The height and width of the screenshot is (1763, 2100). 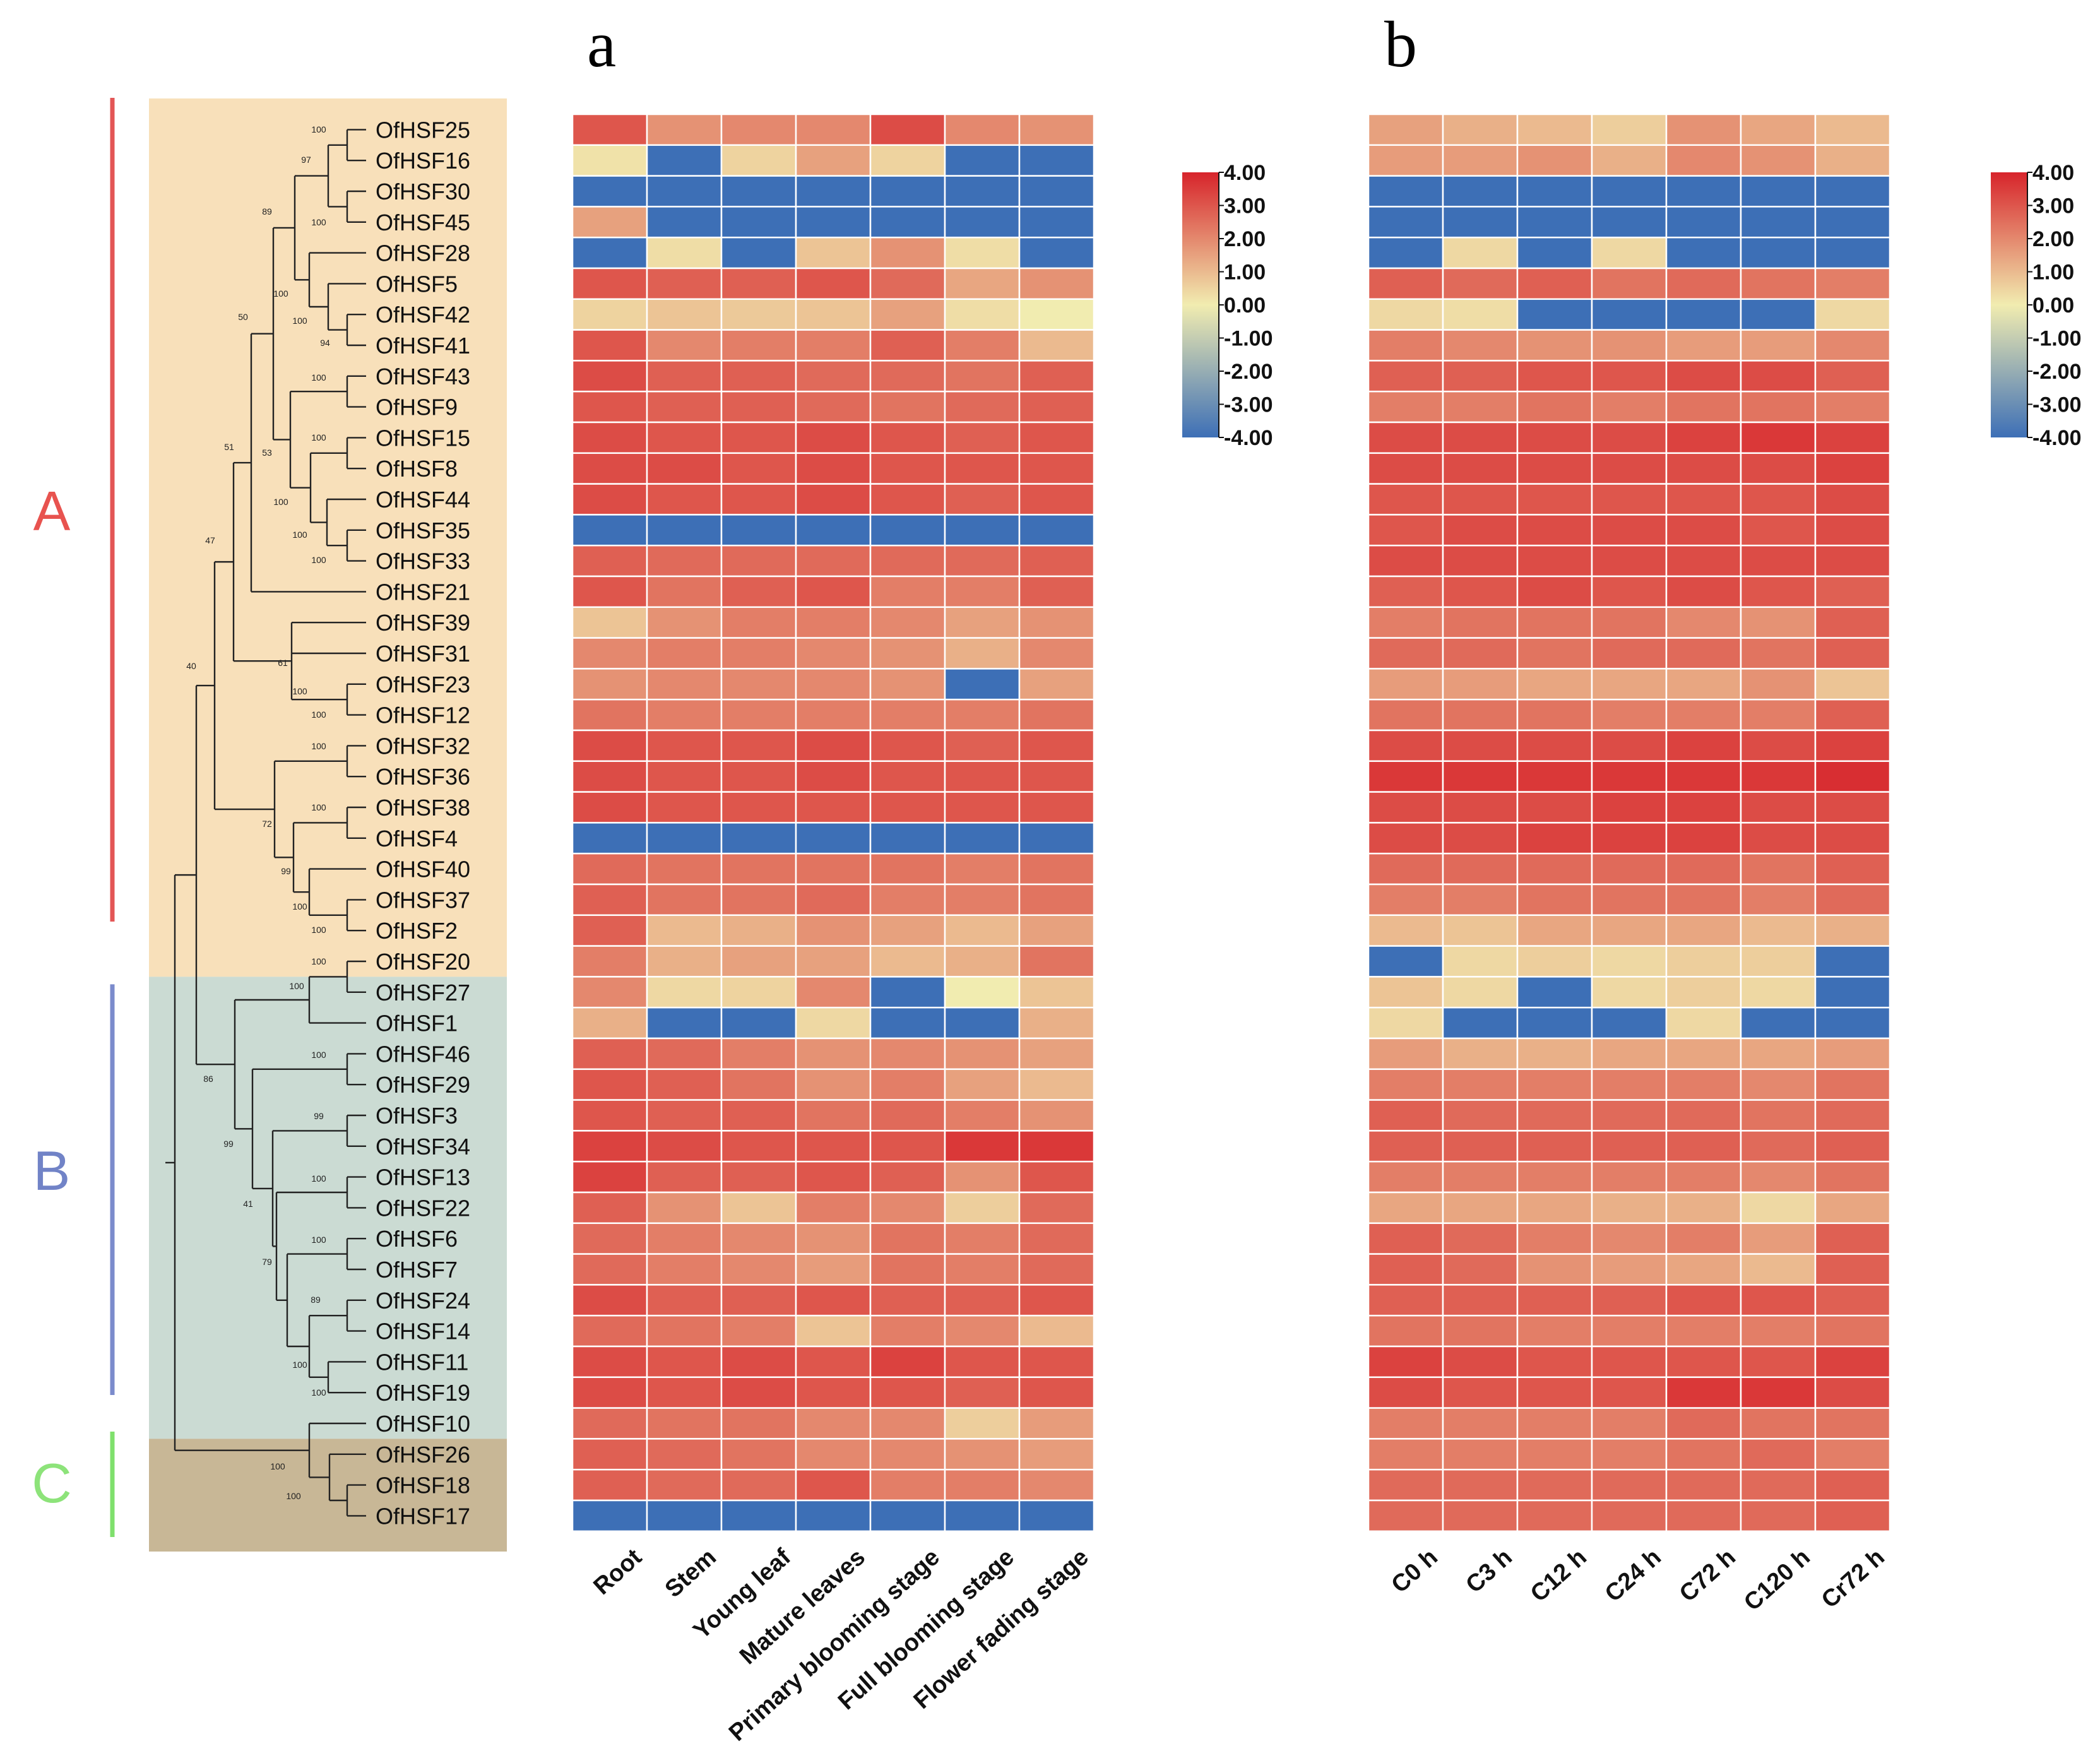 I want to click on panel-label-b: b, so click(x=1400, y=45).